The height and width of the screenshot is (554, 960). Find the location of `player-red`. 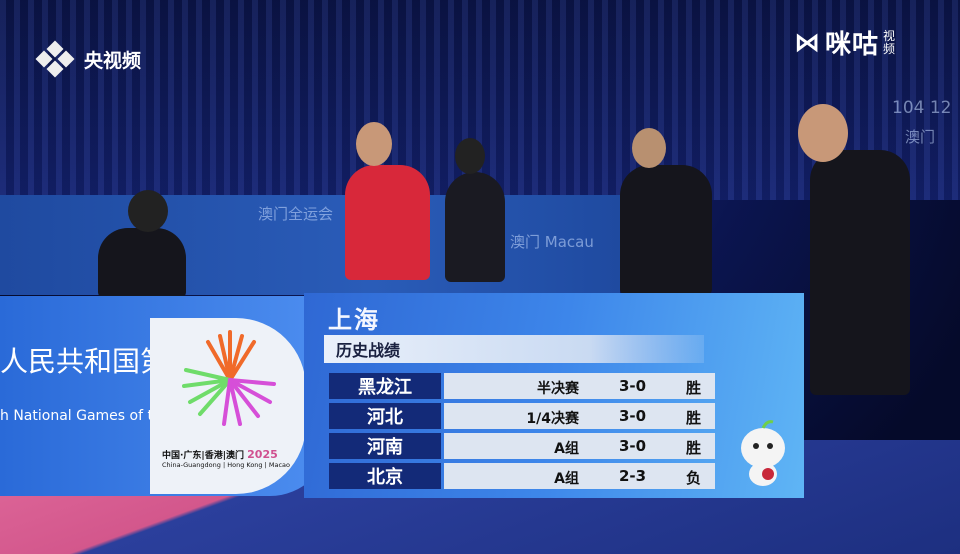

player-red is located at coordinates (387, 222).